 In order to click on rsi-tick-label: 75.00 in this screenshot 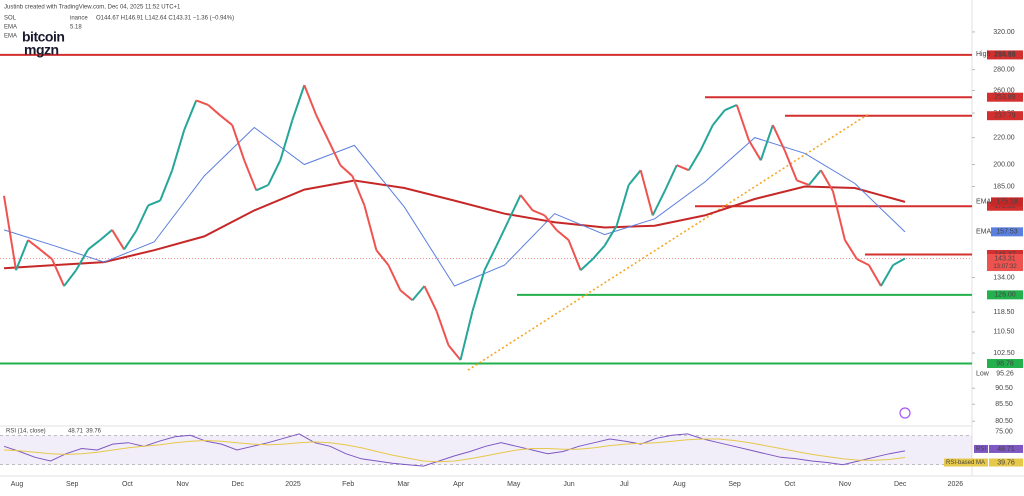, I will do `click(1004, 432)`.